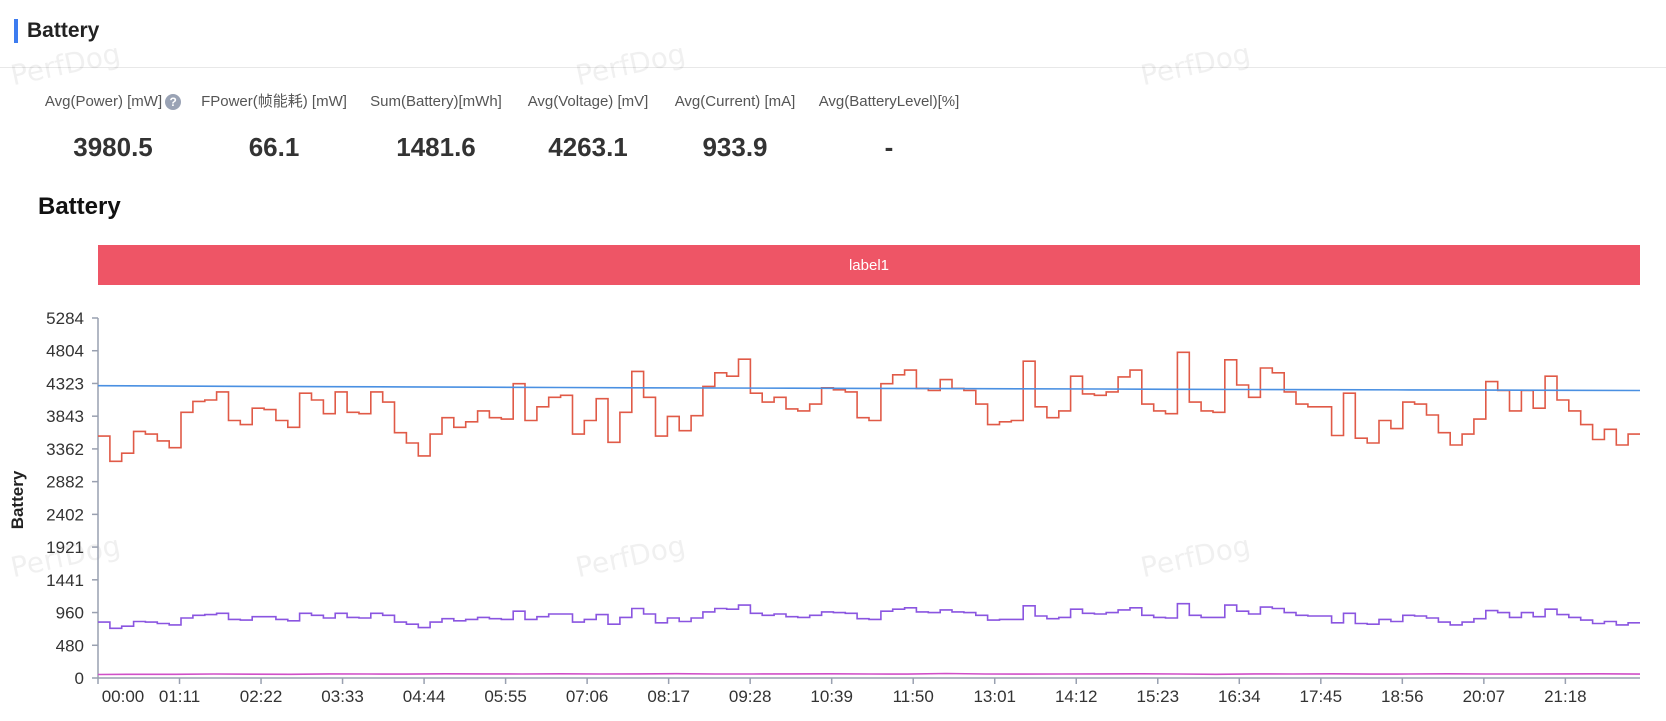 This screenshot has width=1666, height=721. Describe the element at coordinates (70, 613) in the screenshot. I see `y-tick-label: 960` at that location.